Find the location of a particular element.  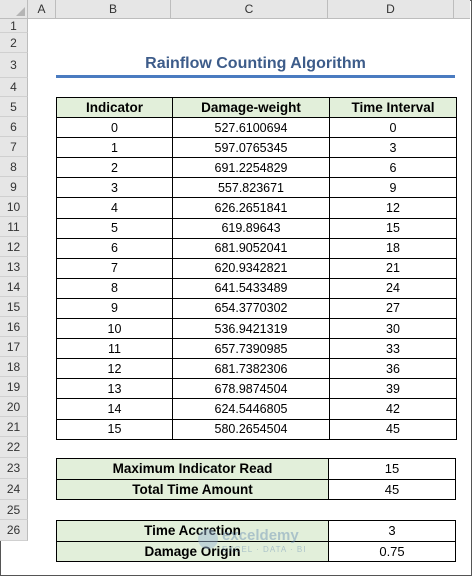

max-indicator-label: Maximum Indicator Read is located at coordinates (192, 469).